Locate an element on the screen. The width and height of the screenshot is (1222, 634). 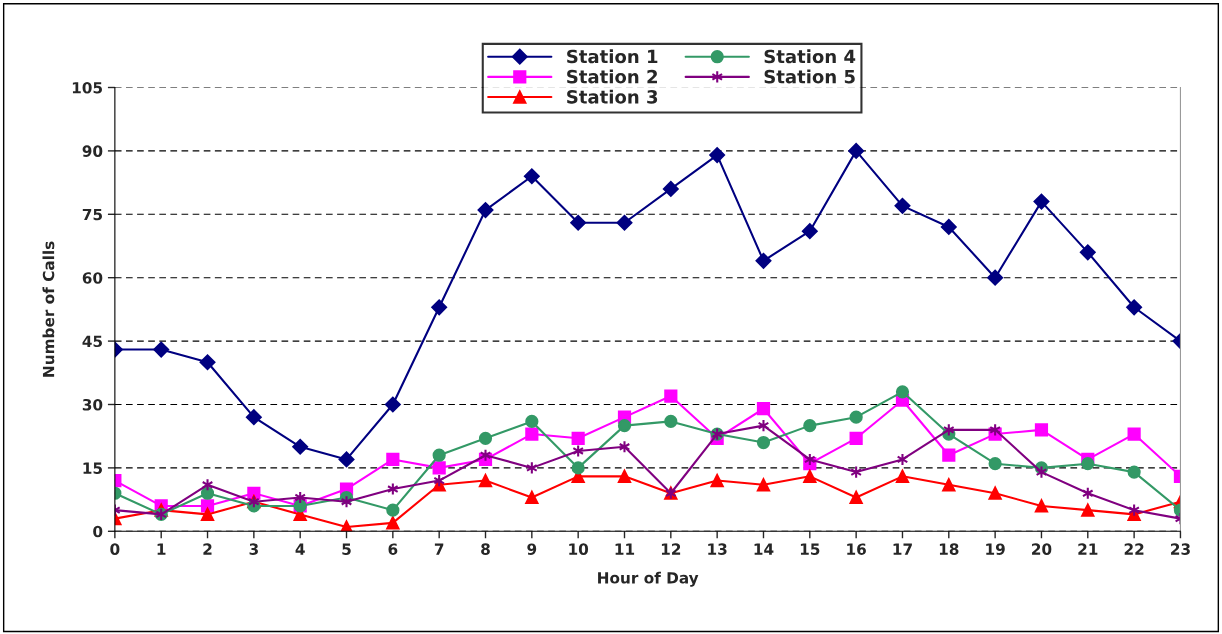
x-tick-label: 2 is located at coordinates (207, 549).